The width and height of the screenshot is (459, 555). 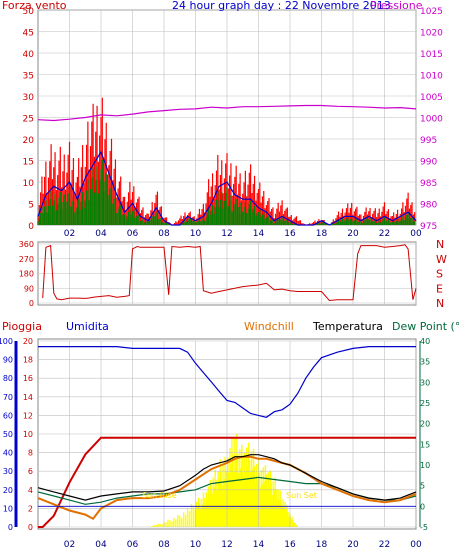 I want to click on wind-x-tick-label: 20, so click(x=353, y=234).